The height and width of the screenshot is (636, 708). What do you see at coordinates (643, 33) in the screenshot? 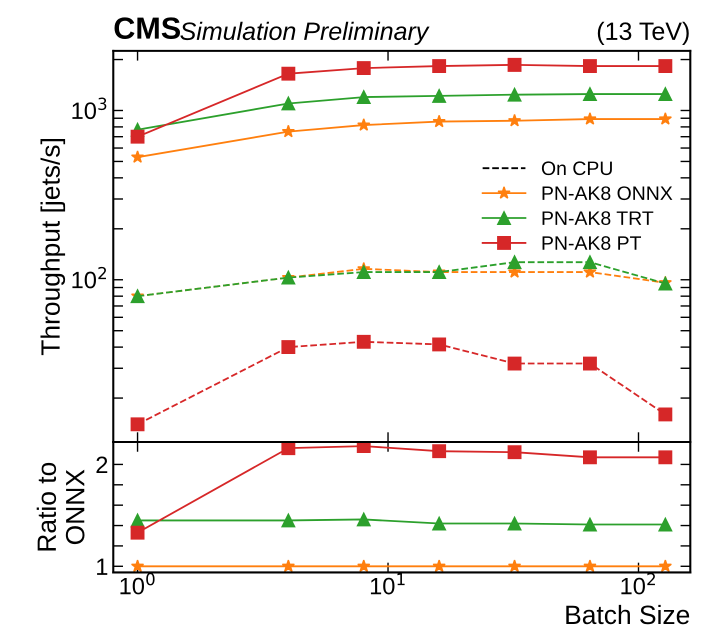
I see `text: (13 TeV)` at bounding box center [643, 33].